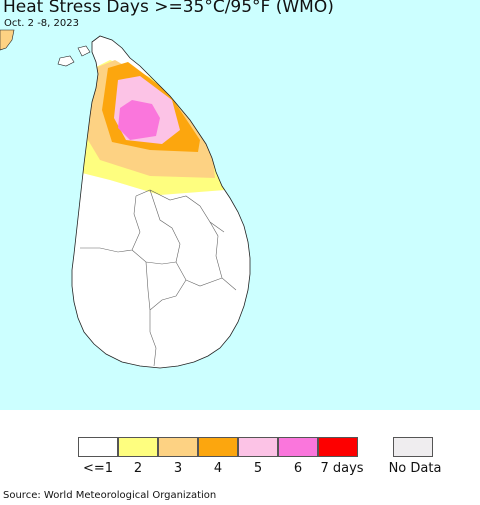 This screenshot has width=480, height=505. What do you see at coordinates (139, 120) in the screenshot?
I see `zone-6-days` at bounding box center [139, 120].